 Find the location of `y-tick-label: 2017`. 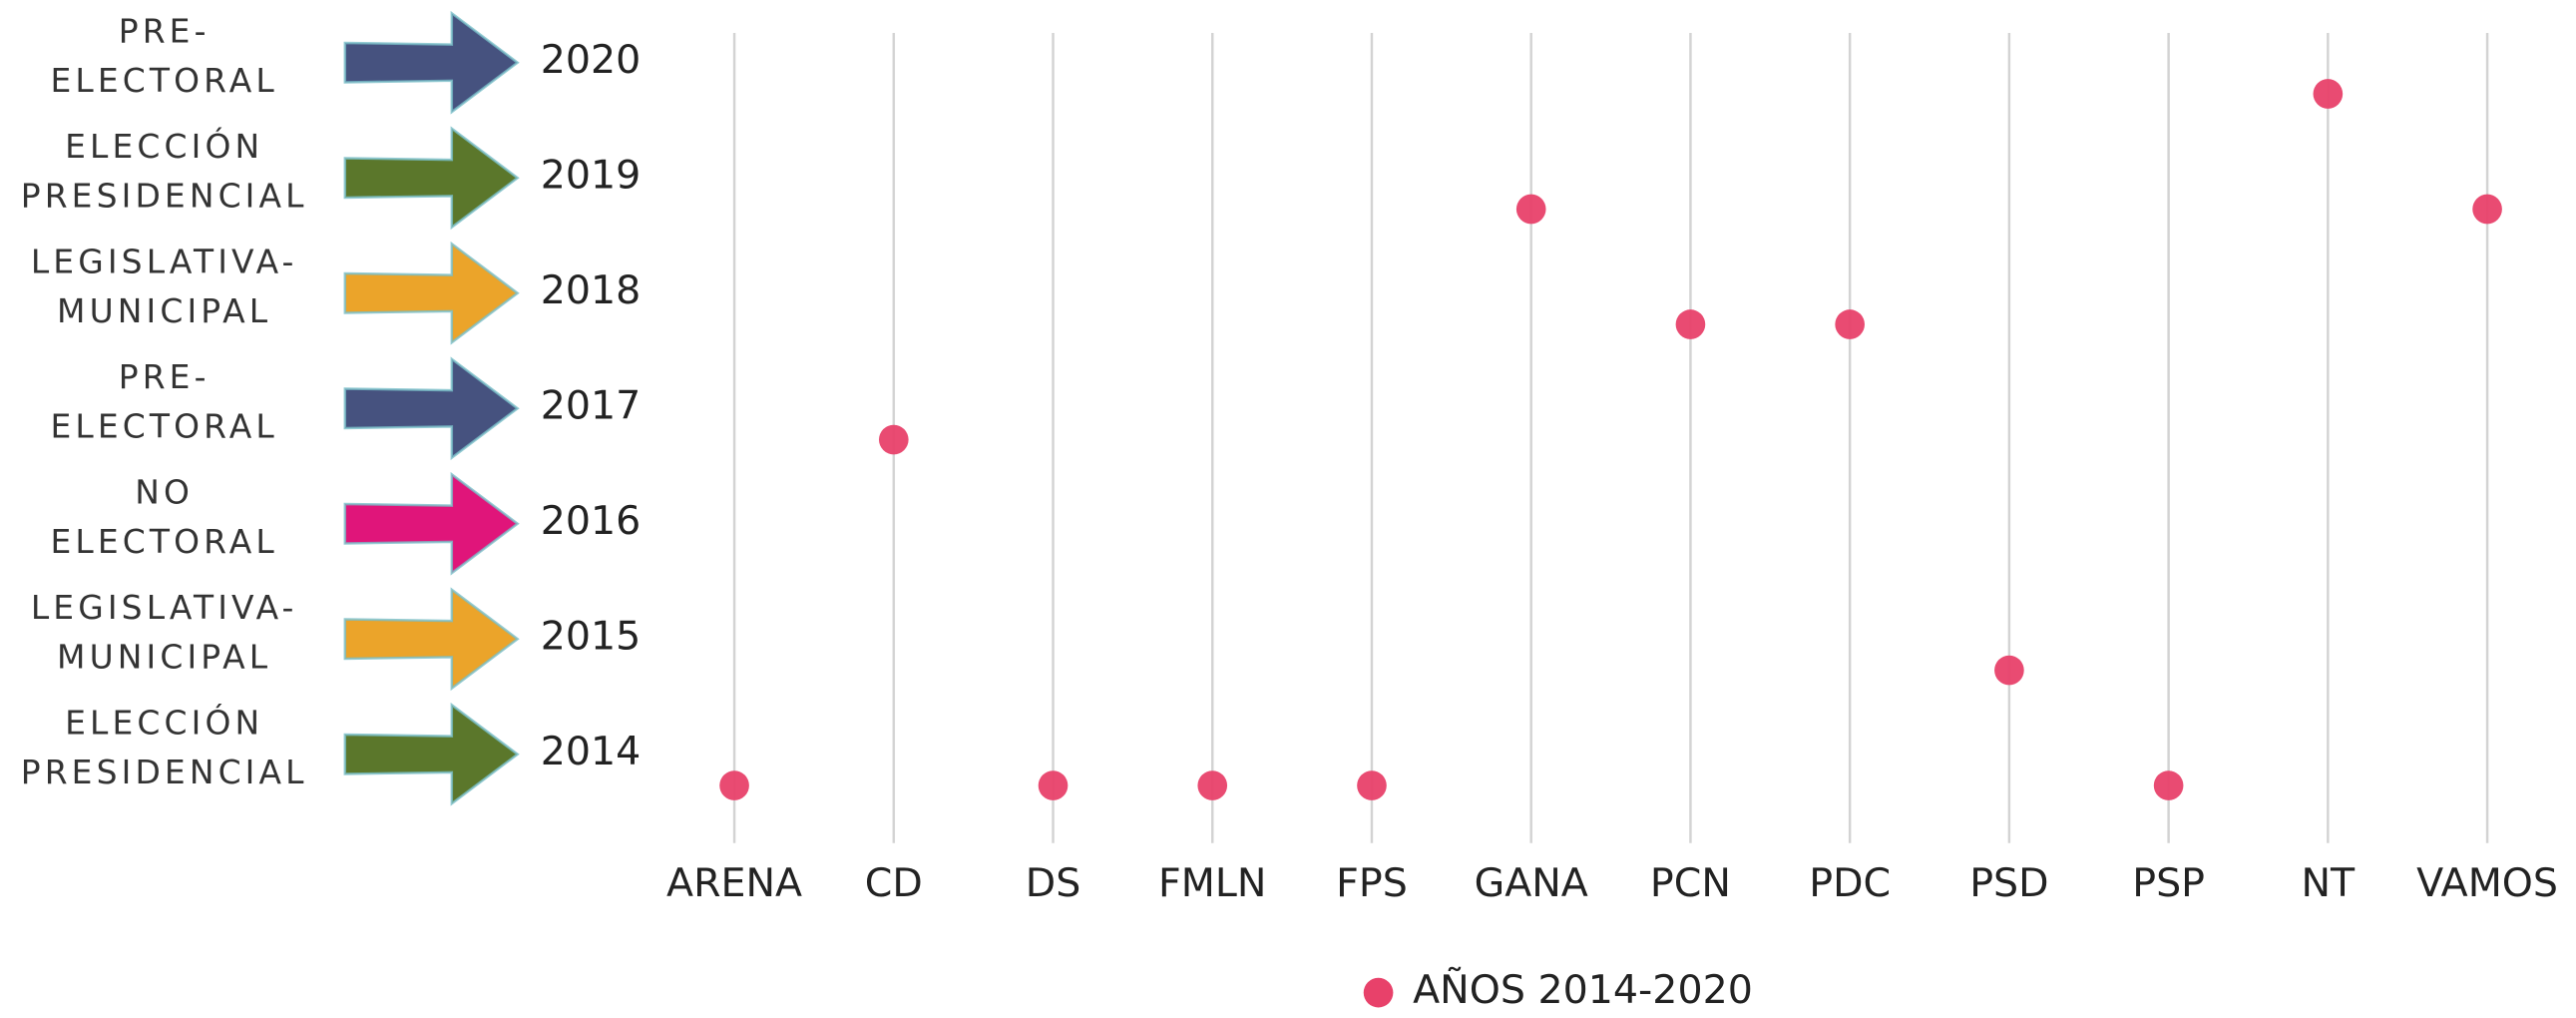

y-tick-label: 2017 is located at coordinates (591, 406).